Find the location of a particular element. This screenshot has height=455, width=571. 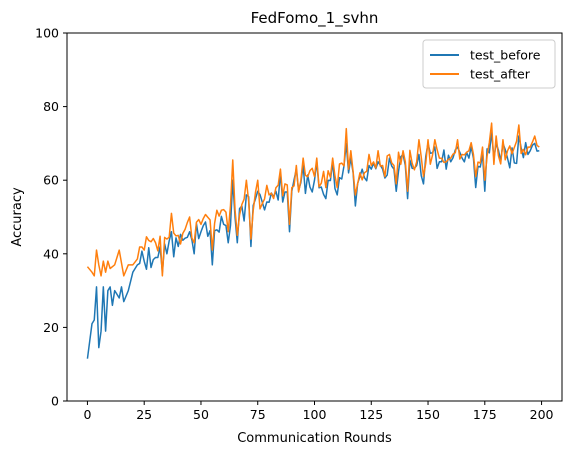

y-tick-label: 20 is located at coordinates (51, 327).